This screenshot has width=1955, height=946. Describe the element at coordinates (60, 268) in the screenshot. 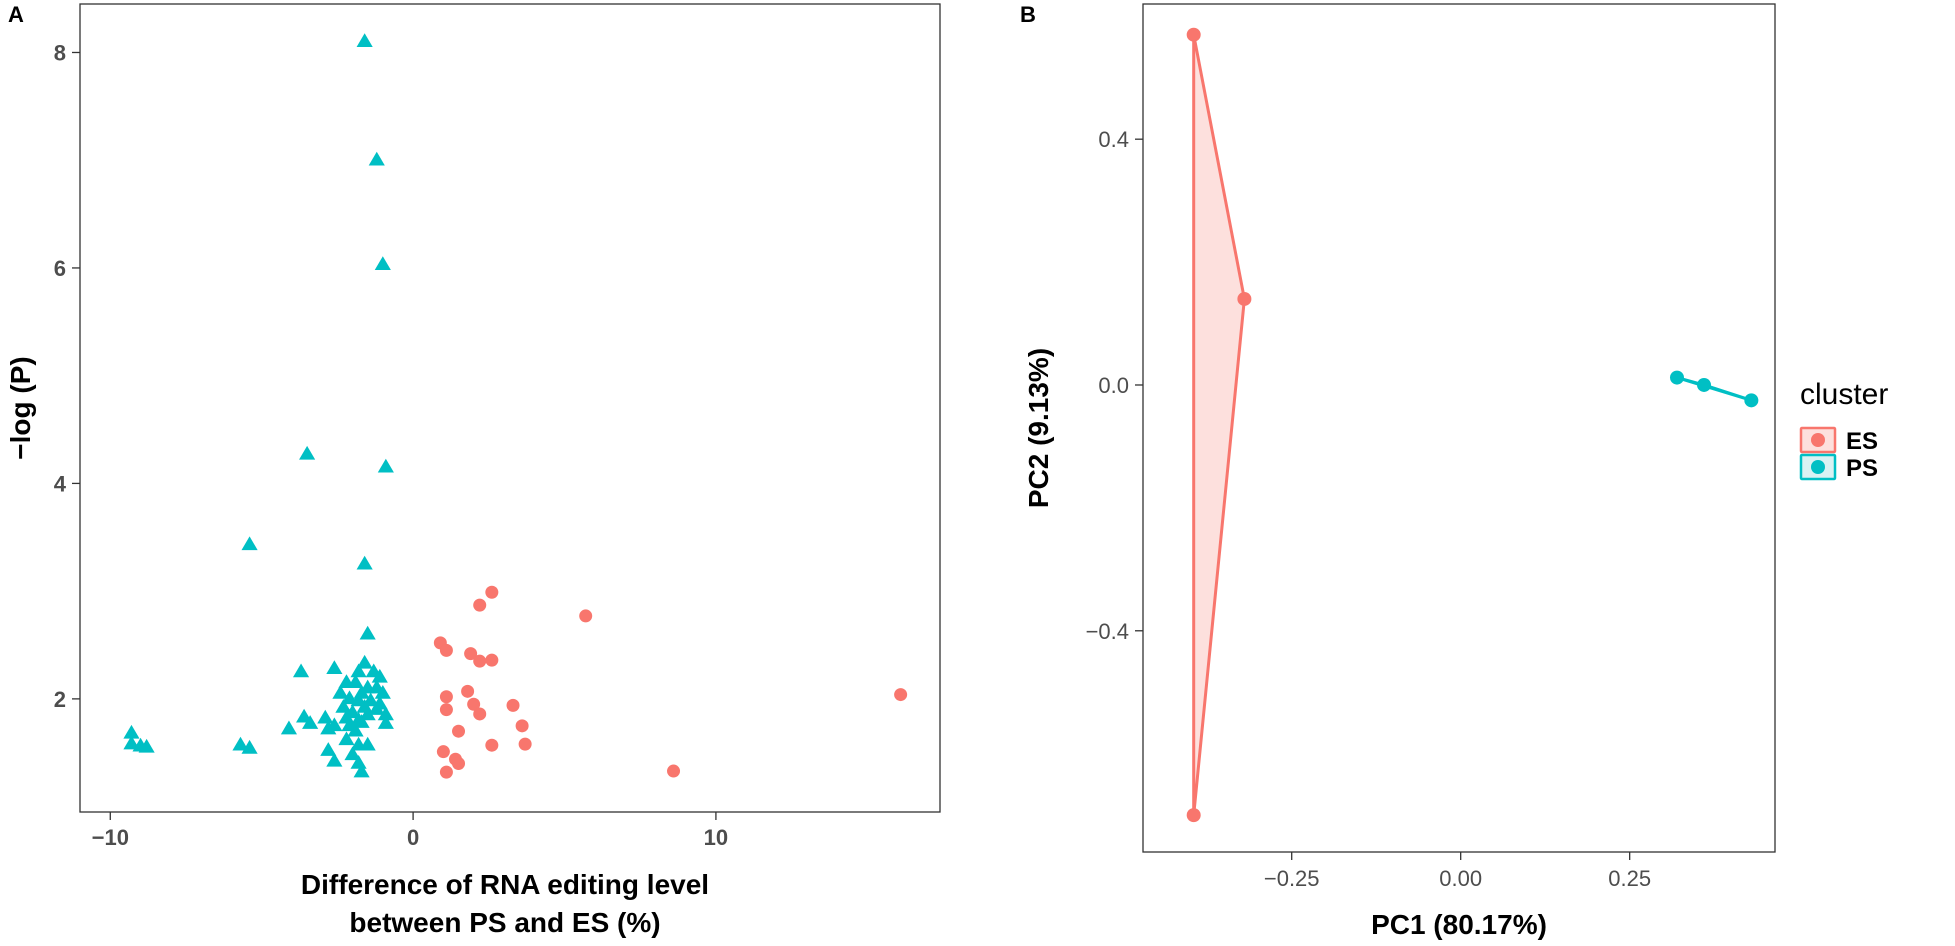

I see `panel-a-y-tick-label-2: 6` at that location.